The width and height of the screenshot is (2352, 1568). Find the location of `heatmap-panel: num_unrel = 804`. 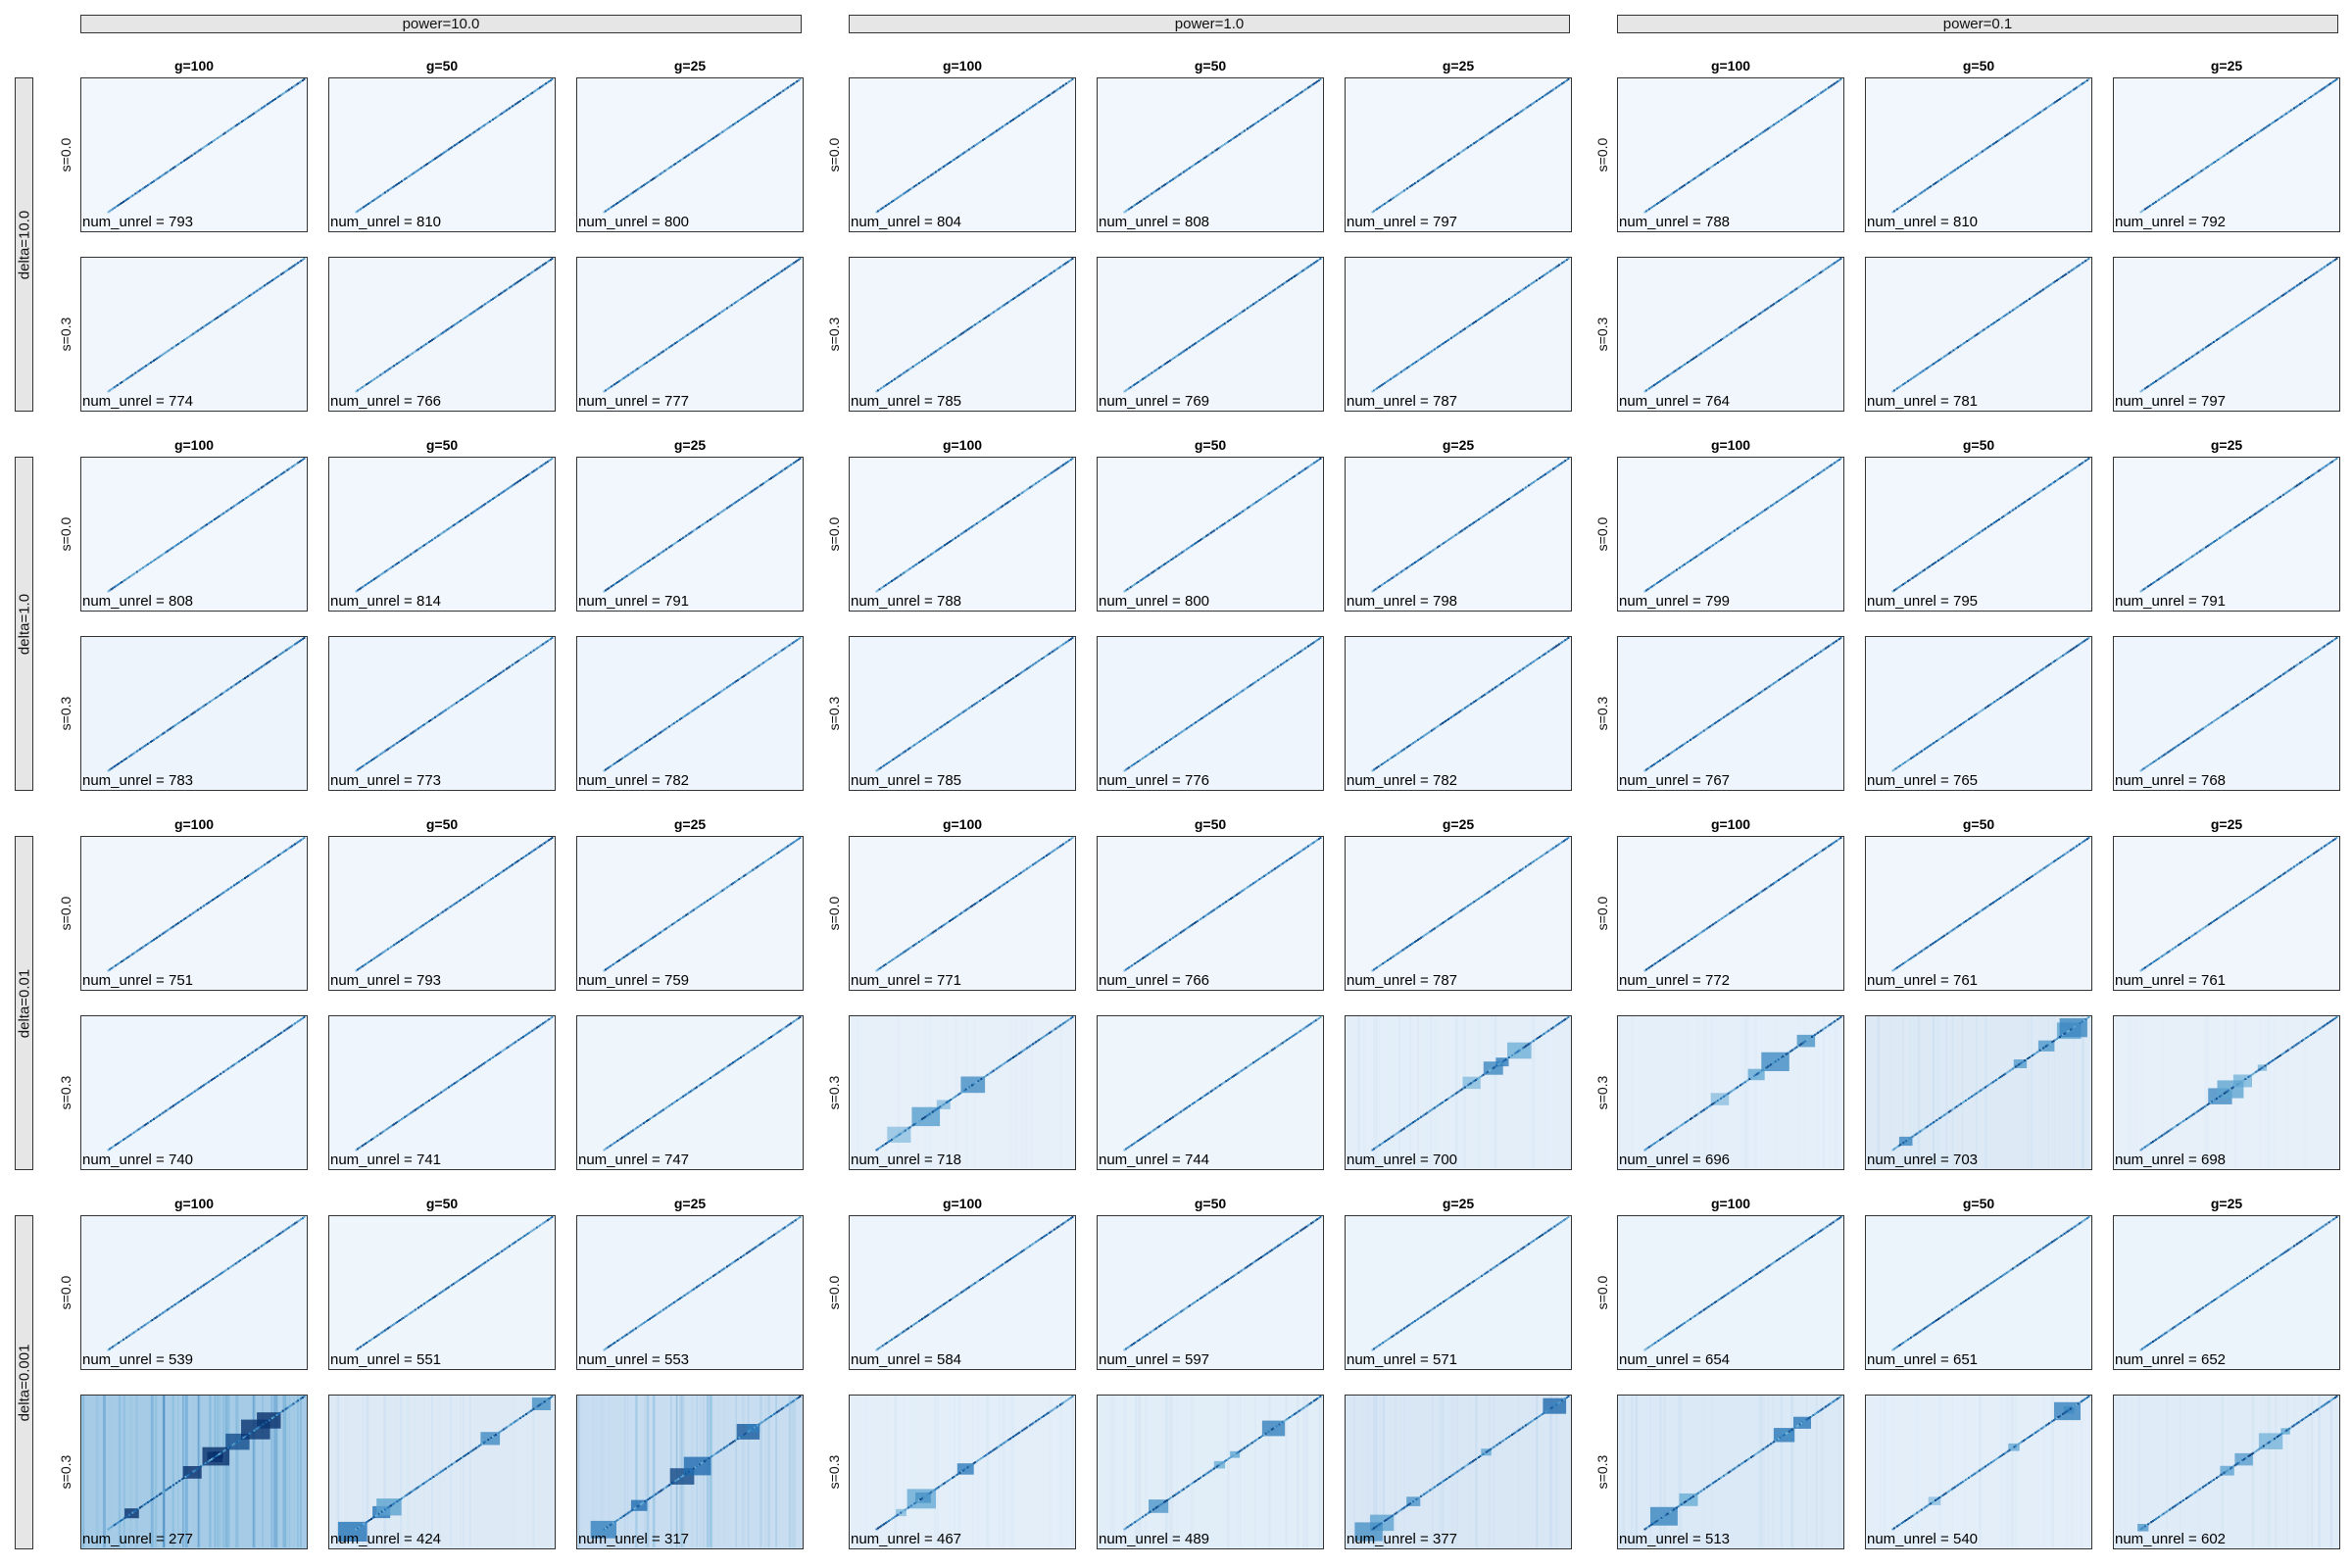

heatmap-panel: num_unrel = 804 is located at coordinates (962, 154).